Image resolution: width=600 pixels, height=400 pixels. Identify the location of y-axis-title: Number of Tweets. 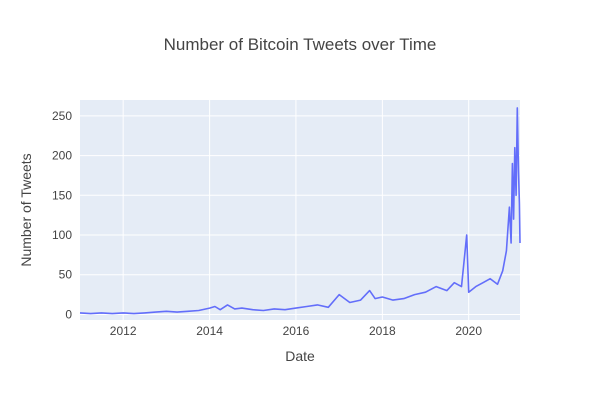
(26, 209).